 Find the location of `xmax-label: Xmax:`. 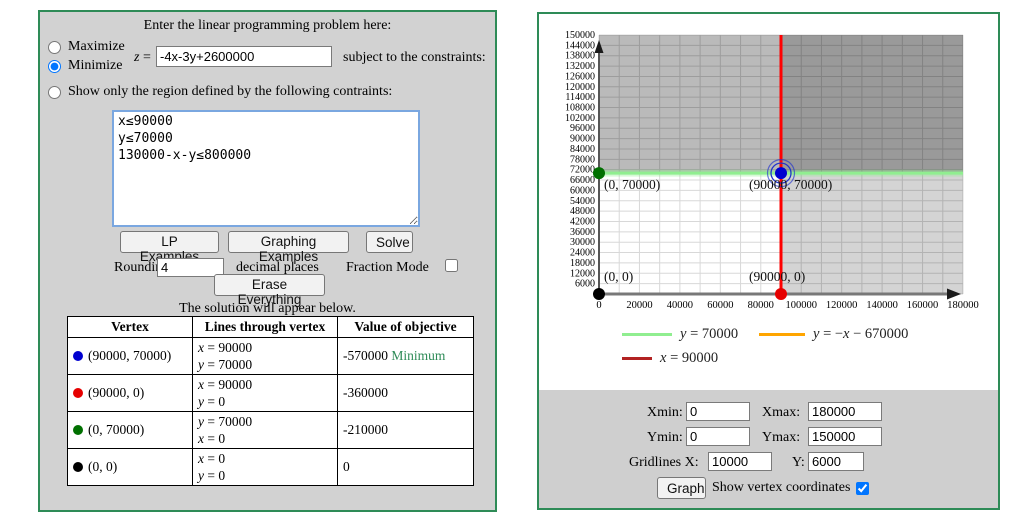

xmax-label: Xmax: is located at coordinates (781, 412).